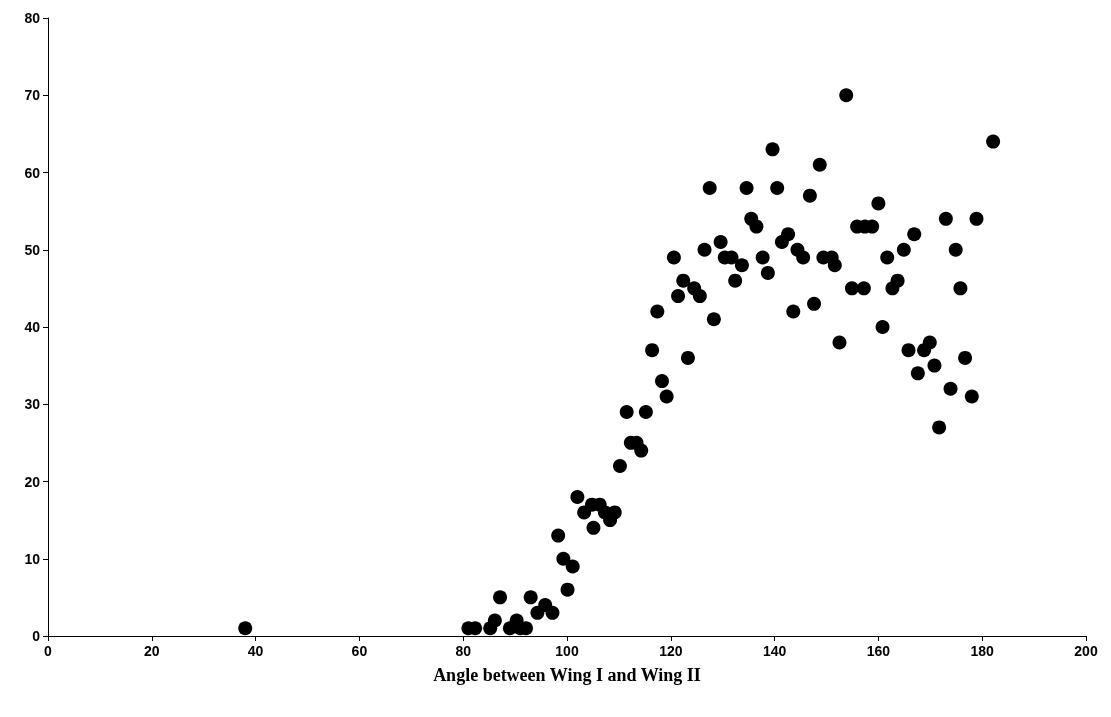 This screenshot has height=717, width=1111. What do you see at coordinates (671, 651) in the screenshot?
I see `x-tick-label: 120` at bounding box center [671, 651].